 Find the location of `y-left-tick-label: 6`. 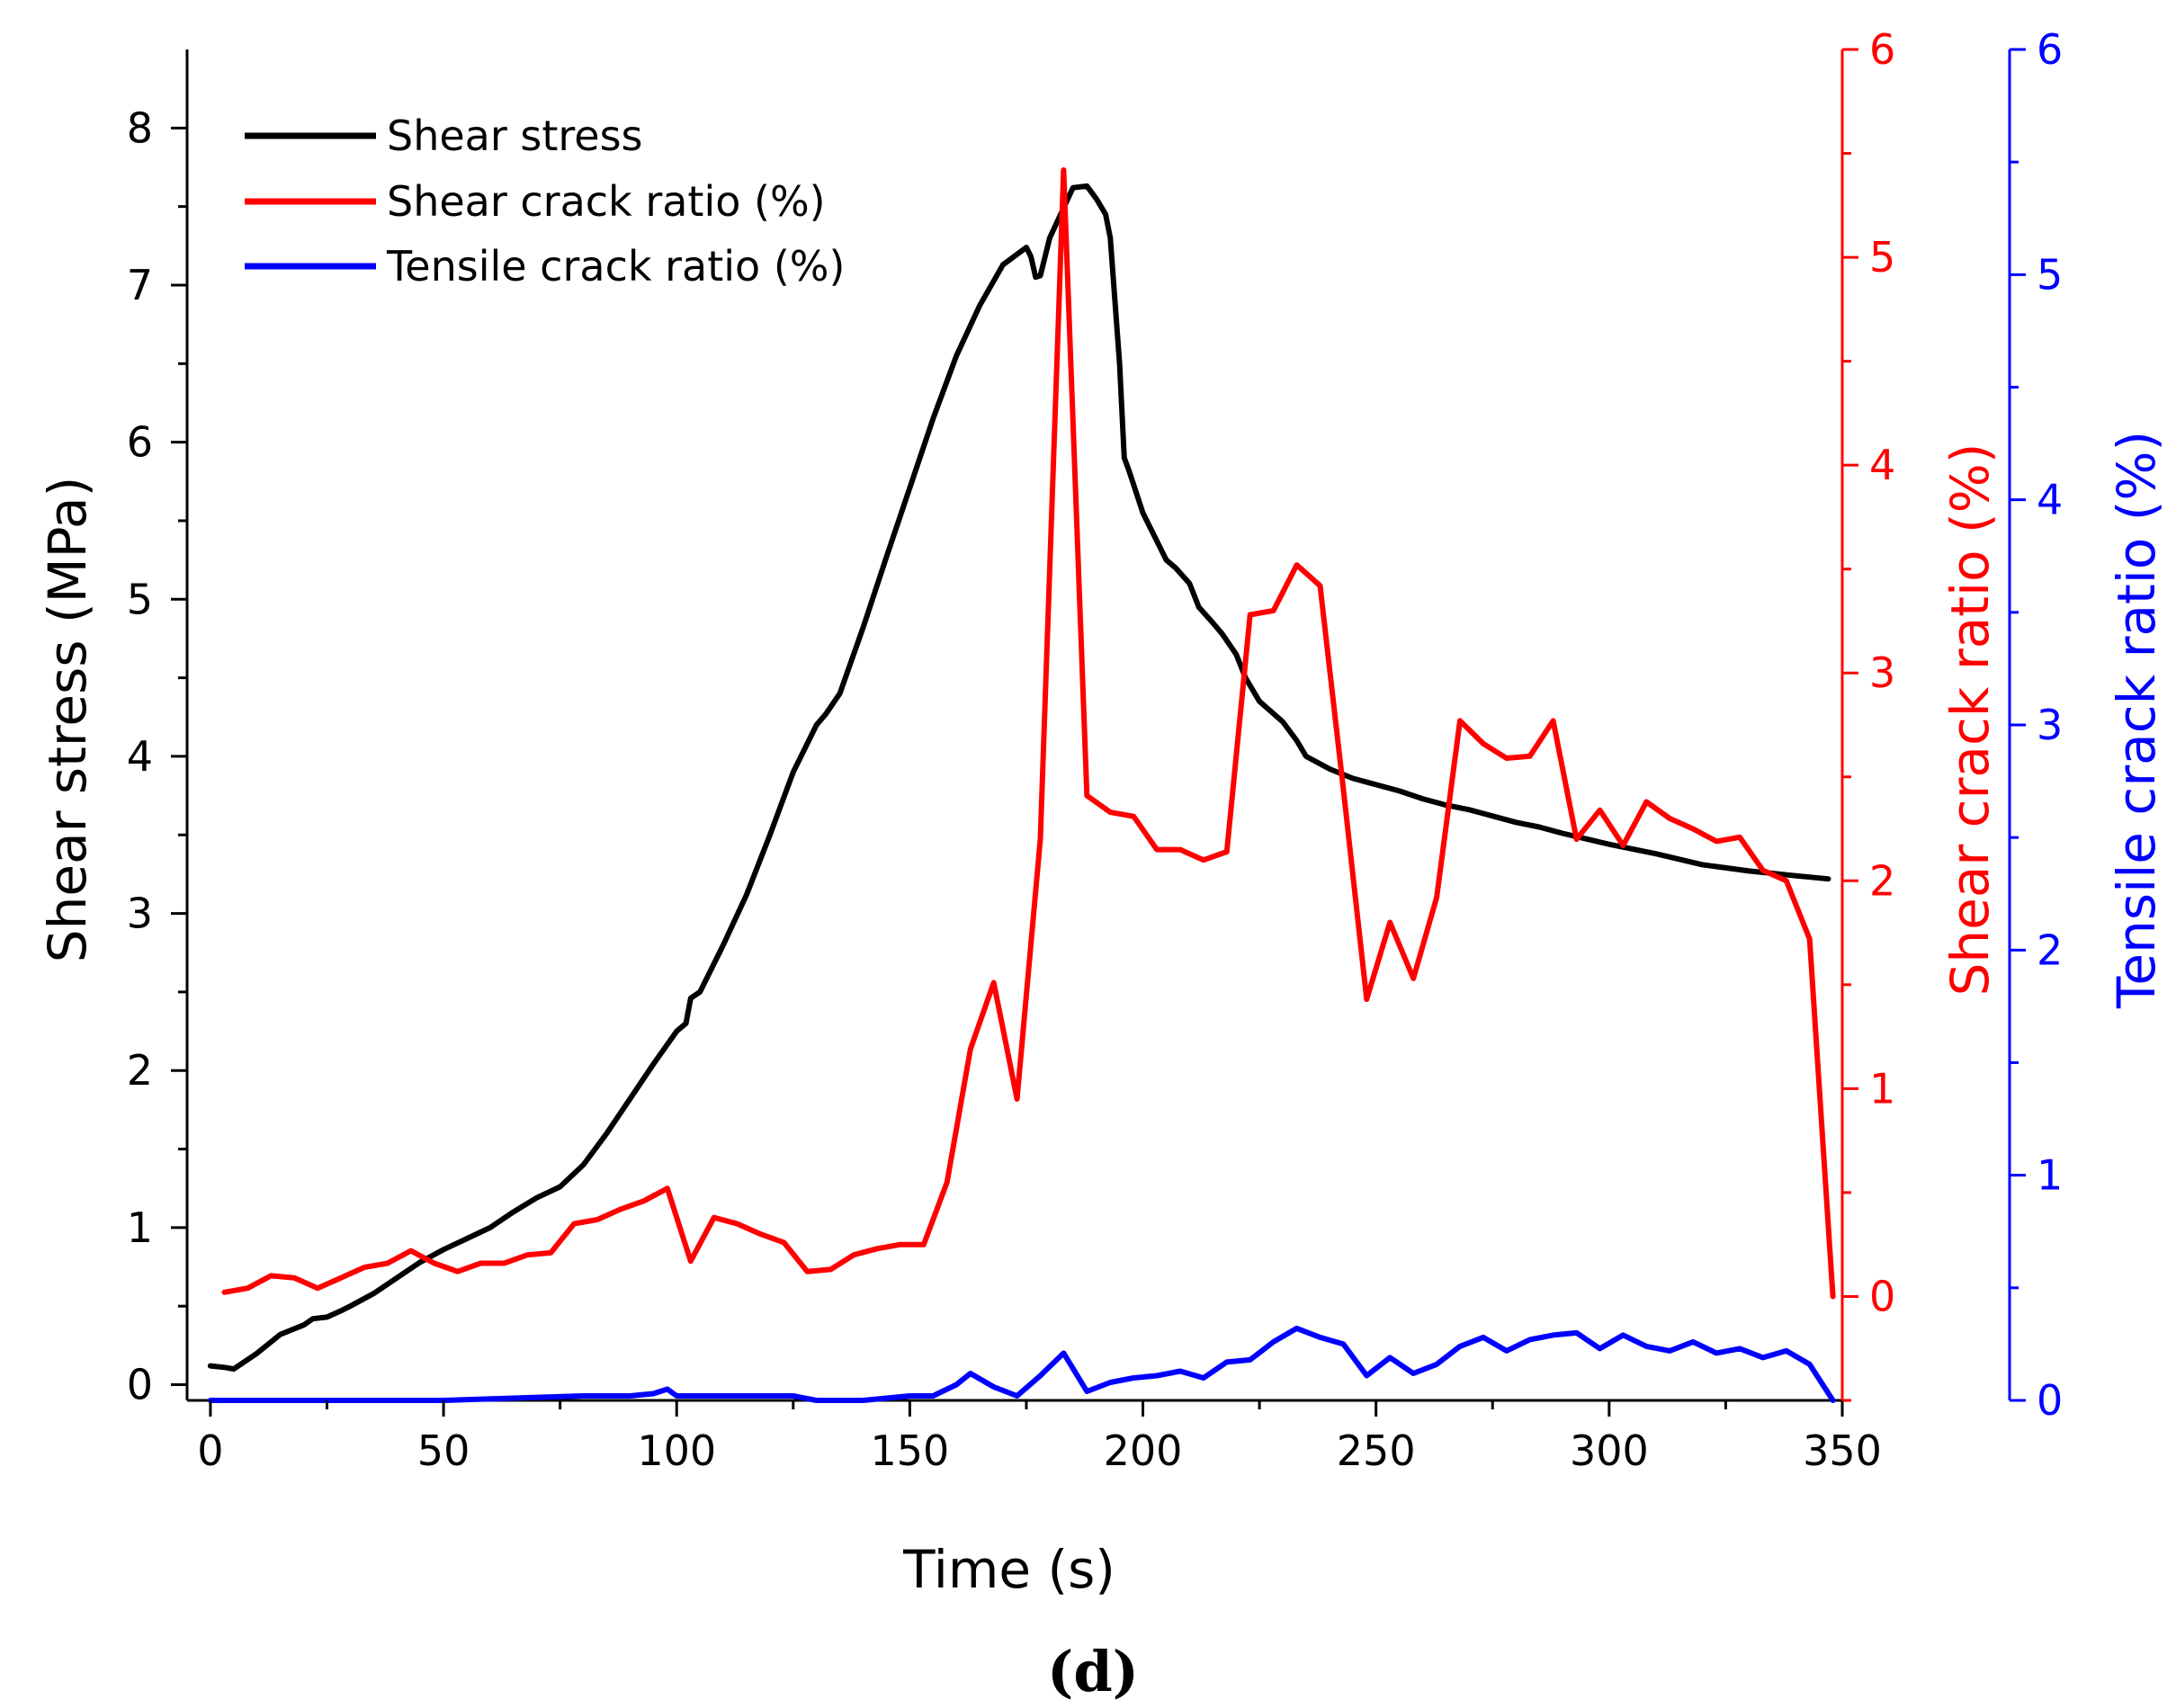

y-left-tick-label: 6 is located at coordinates (140, 442).